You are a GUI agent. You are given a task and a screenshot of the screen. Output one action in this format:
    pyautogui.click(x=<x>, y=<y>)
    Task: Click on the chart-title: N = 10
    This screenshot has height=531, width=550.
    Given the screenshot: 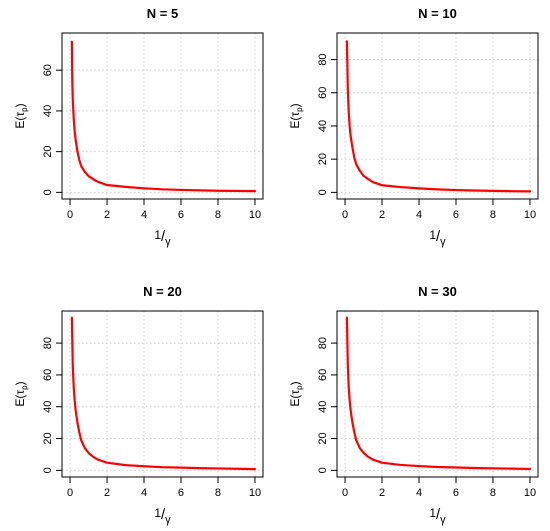 What is the action you would take?
    pyautogui.click(x=437, y=13)
    